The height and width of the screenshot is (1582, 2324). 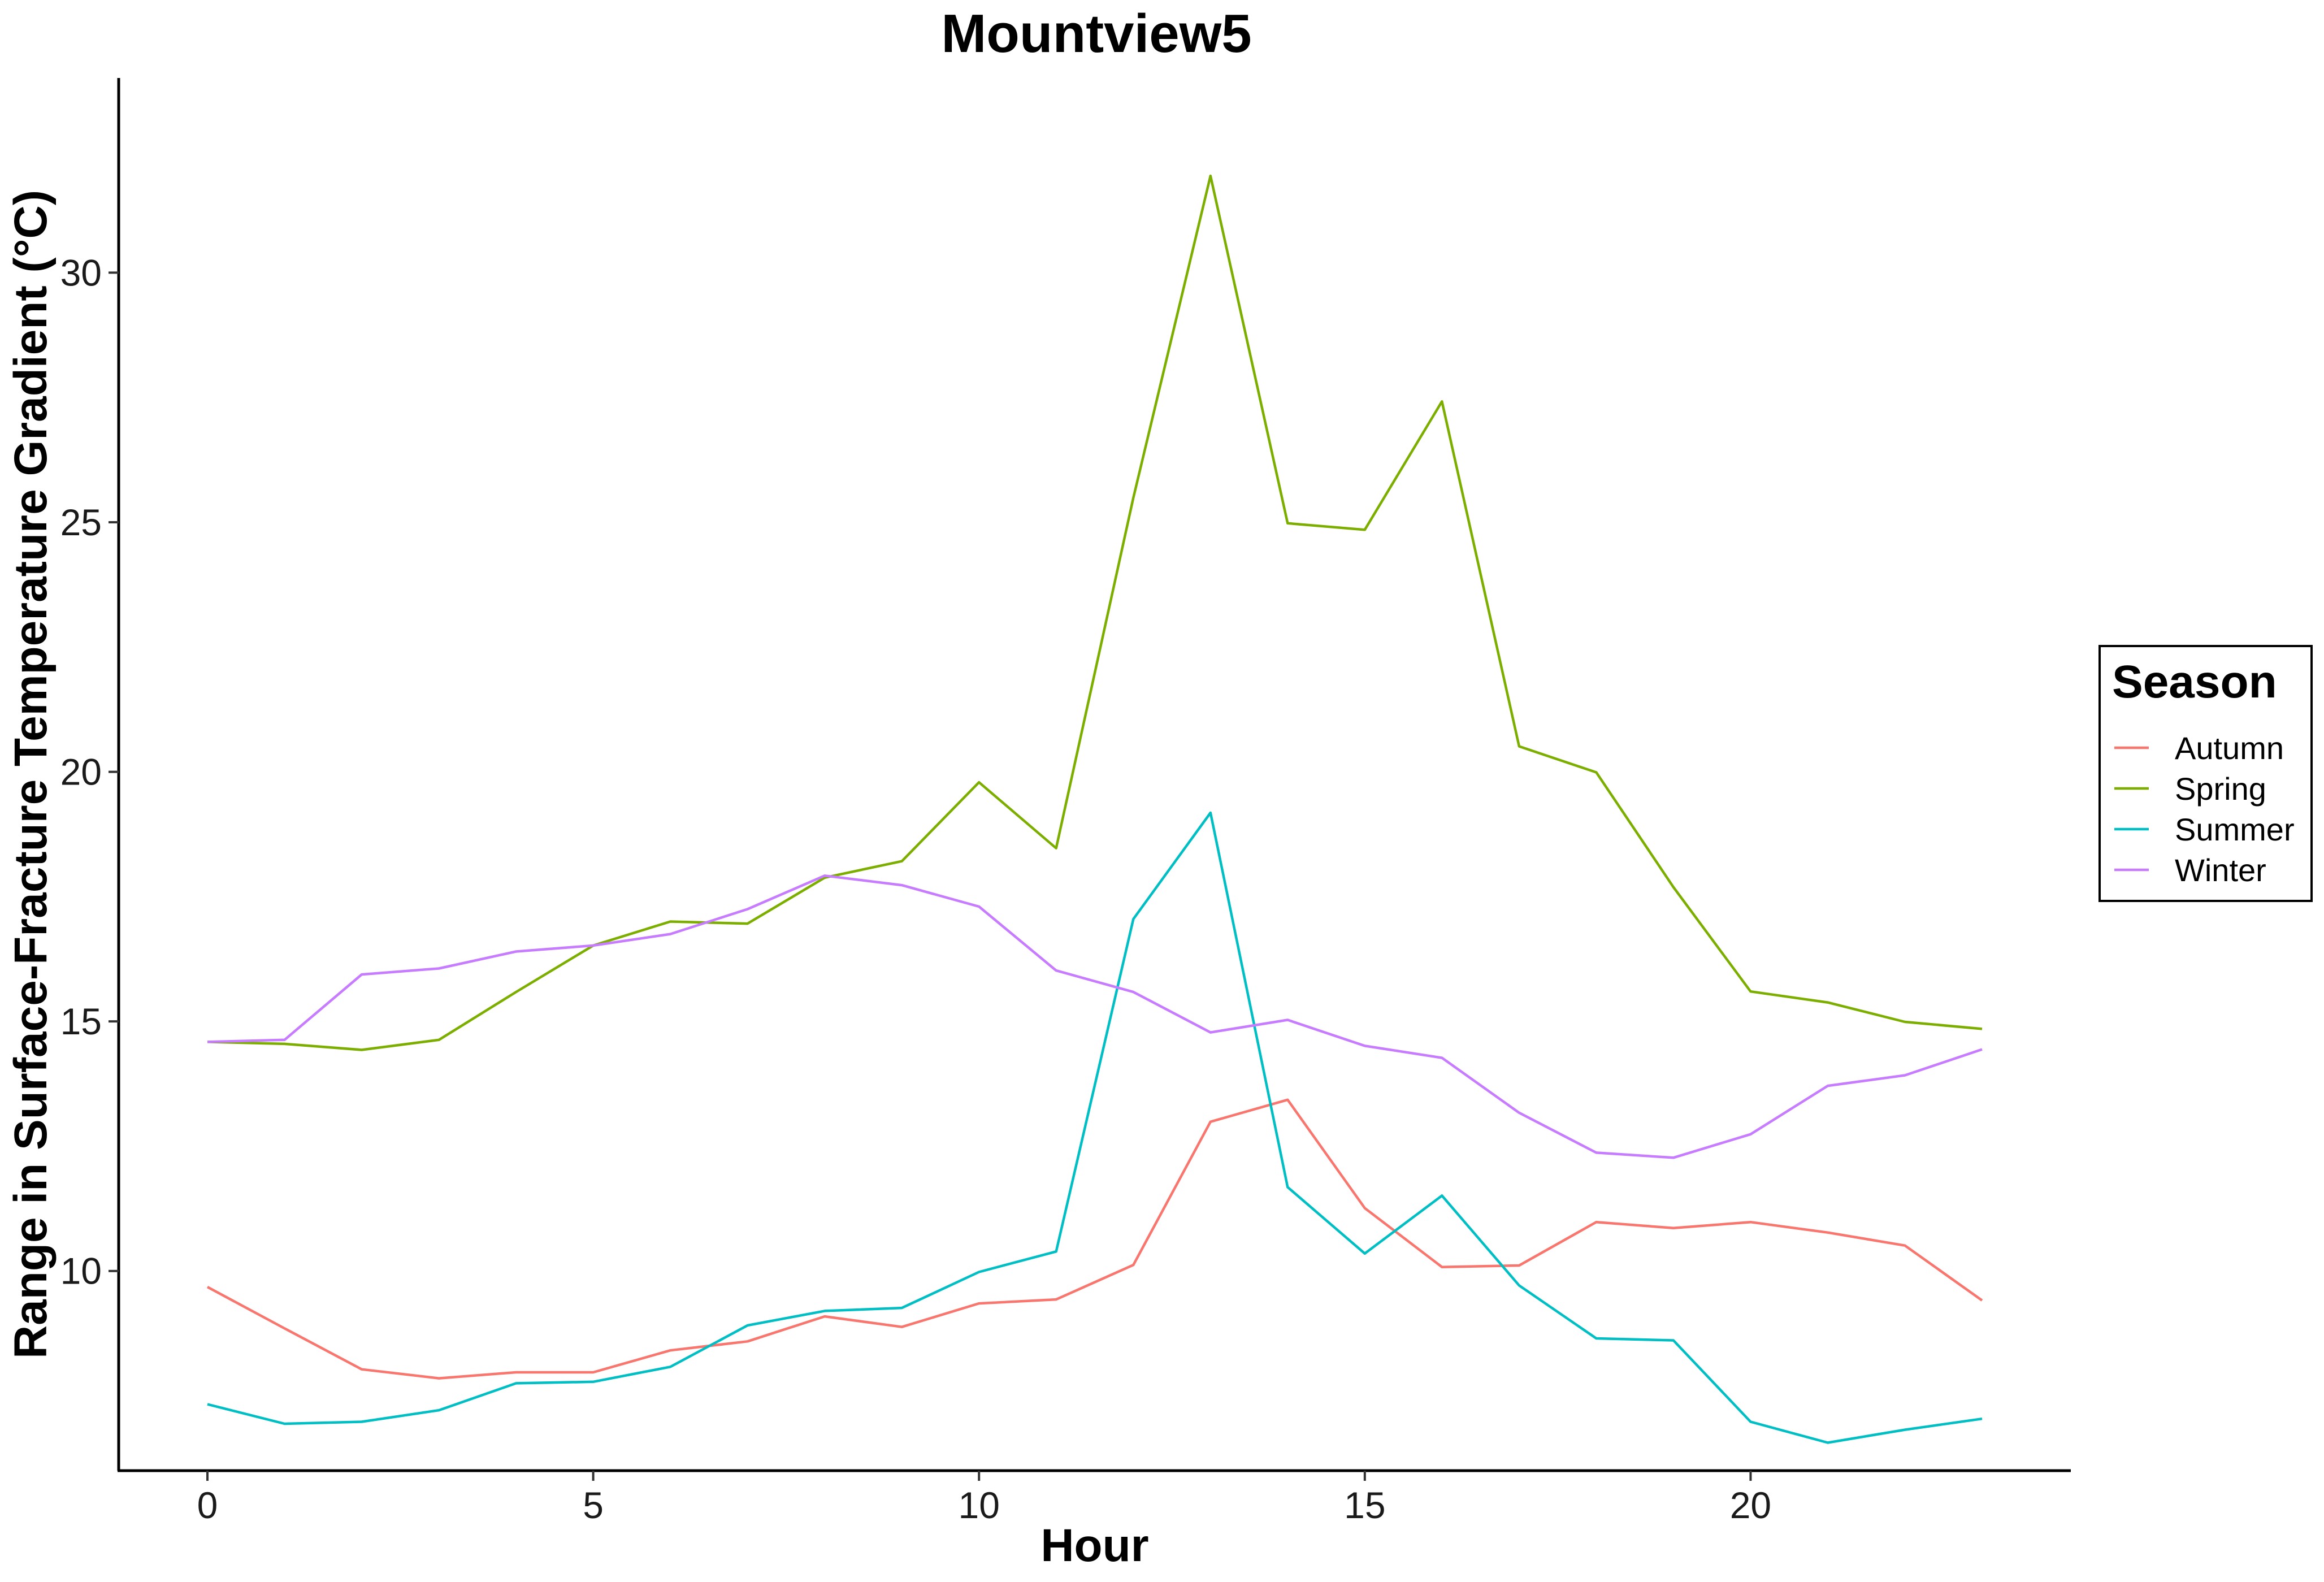 What do you see at coordinates (81, 272) in the screenshot?
I see `y-tick-label: 30` at bounding box center [81, 272].